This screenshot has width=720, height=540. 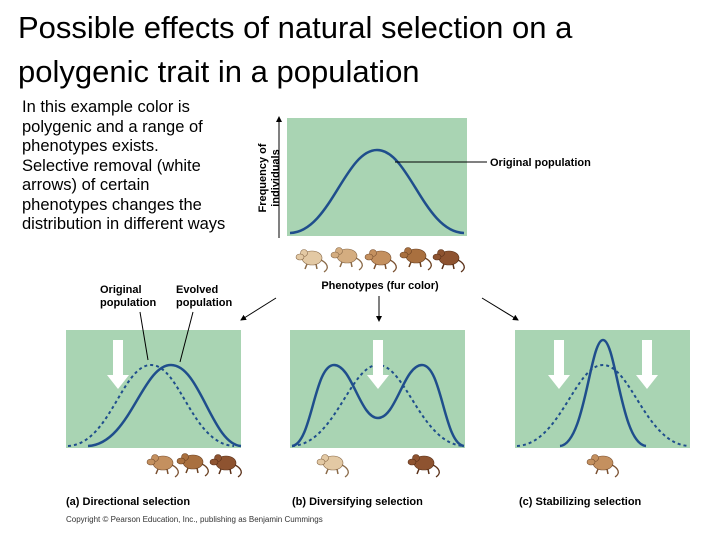 I want to click on directional-evolved-curve, so click(x=164, y=405).